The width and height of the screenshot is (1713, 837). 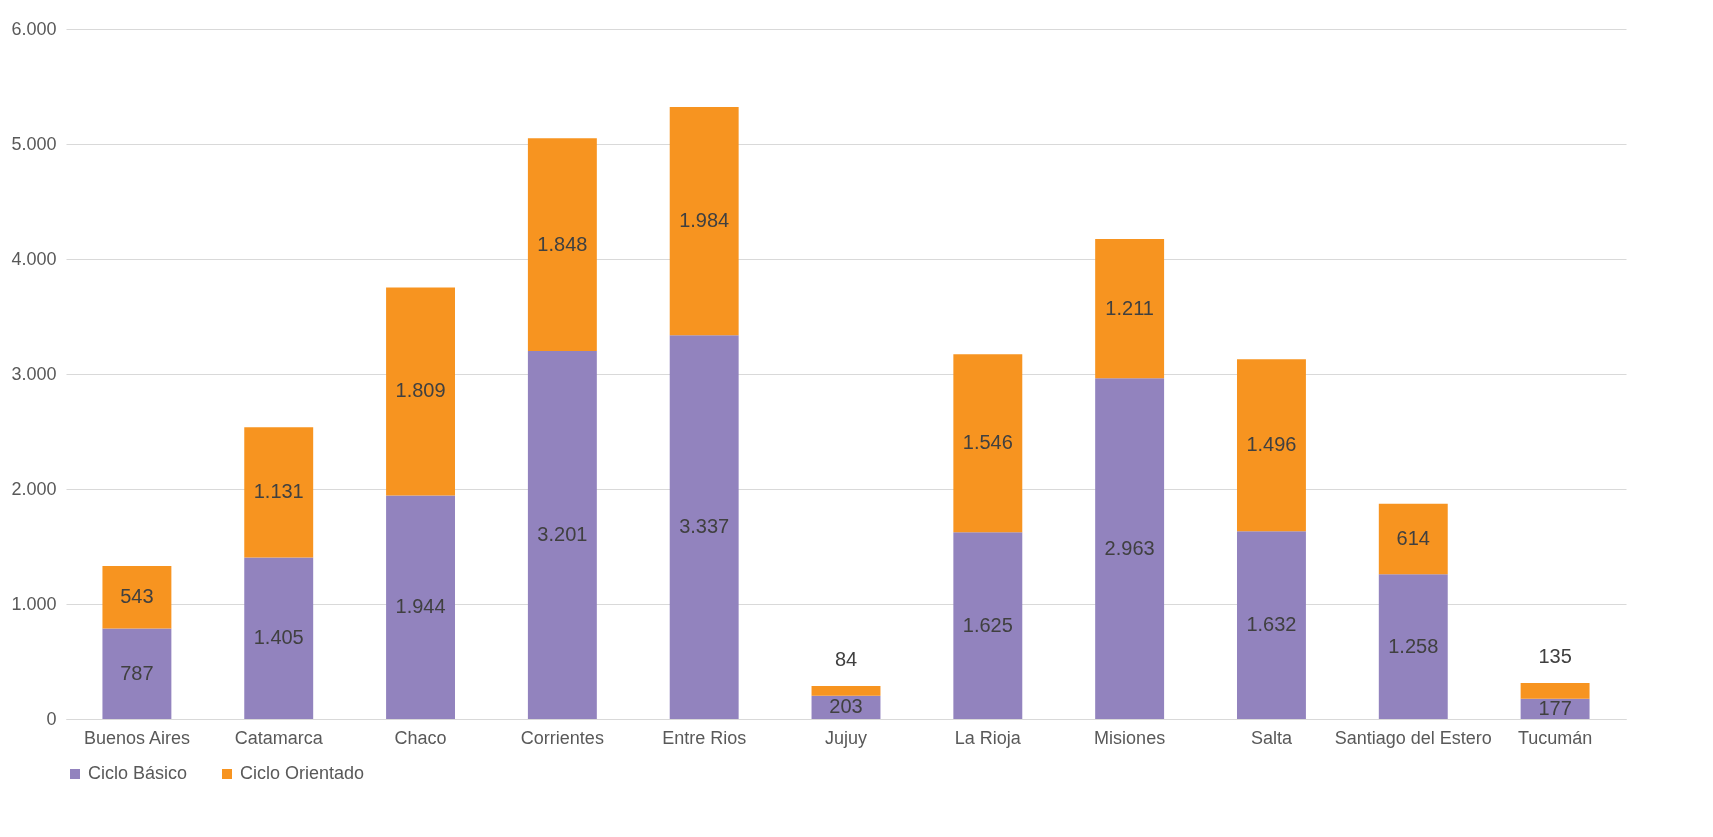 What do you see at coordinates (1555, 707) in the screenshot?
I see `data-label: 177` at bounding box center [1555, 707].